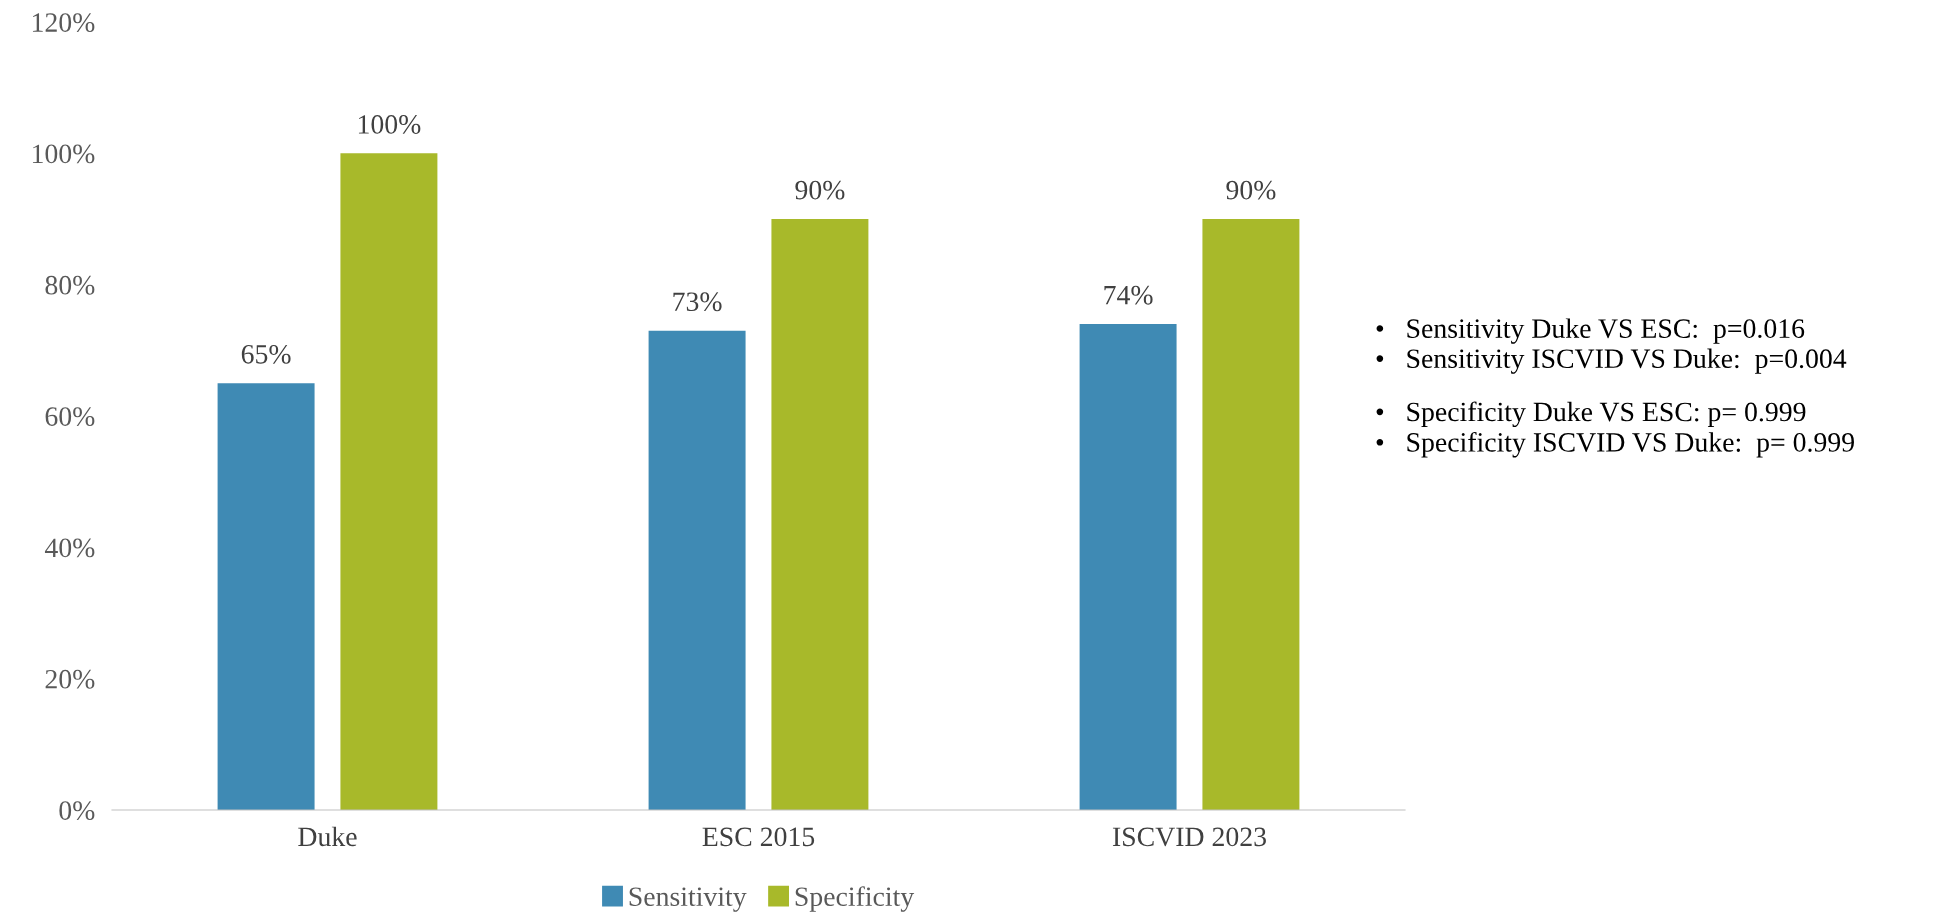 The height and width of the screenshot is (923, 1958). I want to click on y-tick-label: 60%, so click(70, 416).